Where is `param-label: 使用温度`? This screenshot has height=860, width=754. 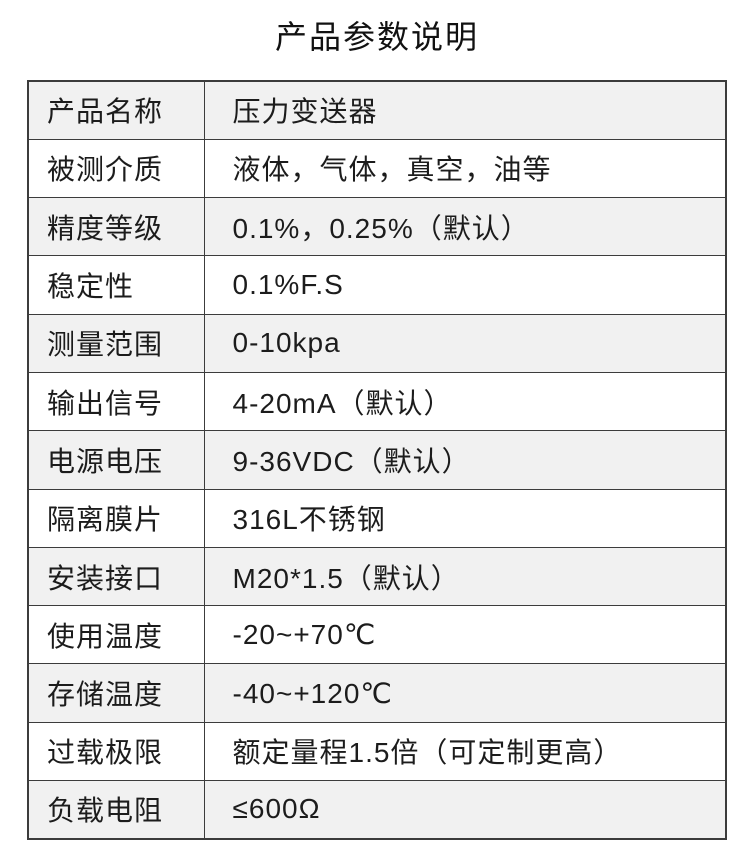
param-label: 使用温度 is located at coordinates (116, 635).